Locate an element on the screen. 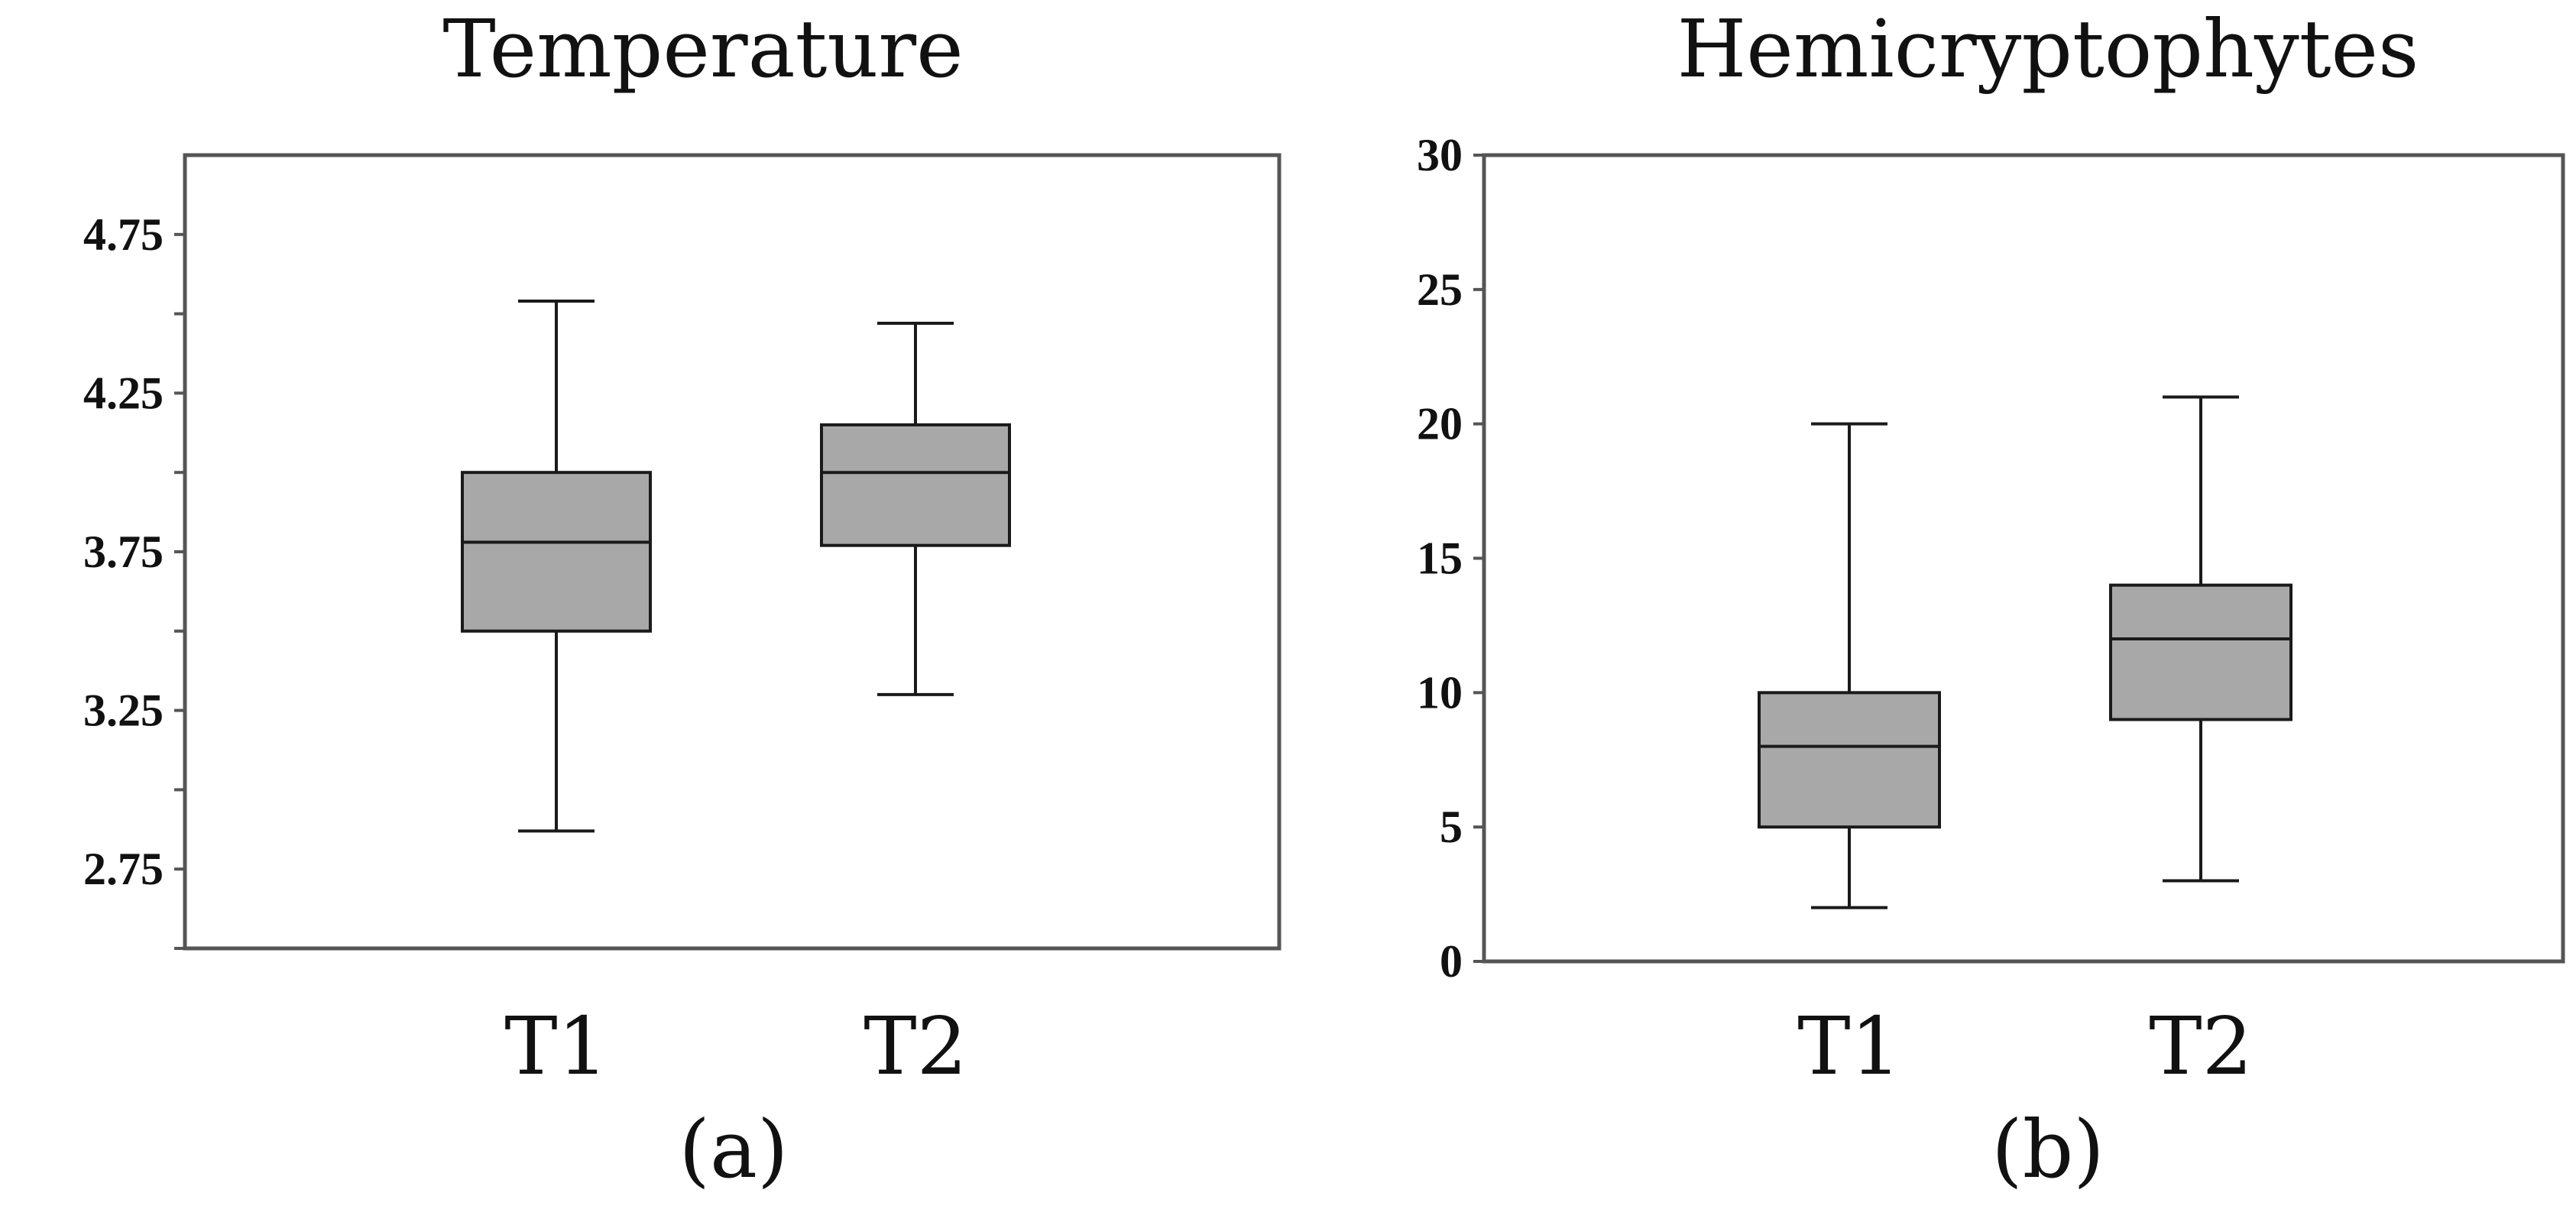 The image size is (2576, 1209). y-tick-label: 15 is located at coordinates (1440, 558).